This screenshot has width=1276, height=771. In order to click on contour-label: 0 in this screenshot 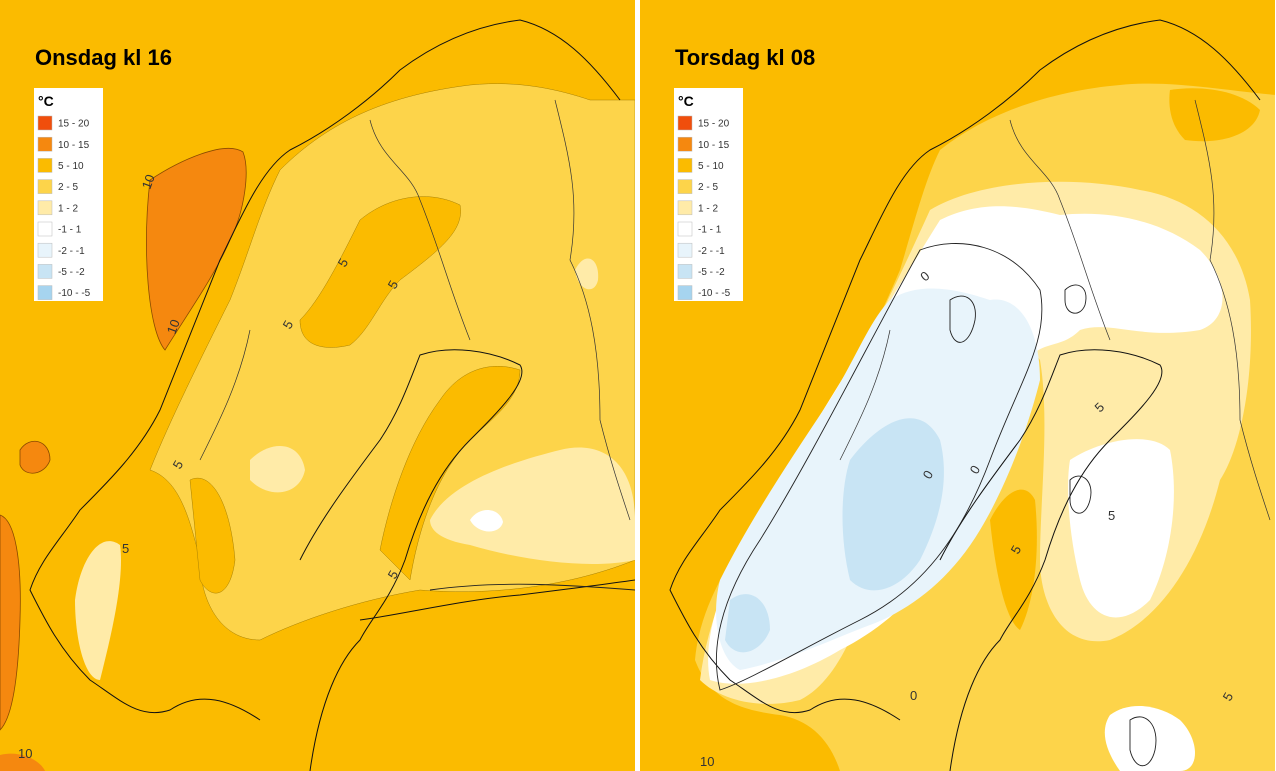, I will do `click(913, 695)`.